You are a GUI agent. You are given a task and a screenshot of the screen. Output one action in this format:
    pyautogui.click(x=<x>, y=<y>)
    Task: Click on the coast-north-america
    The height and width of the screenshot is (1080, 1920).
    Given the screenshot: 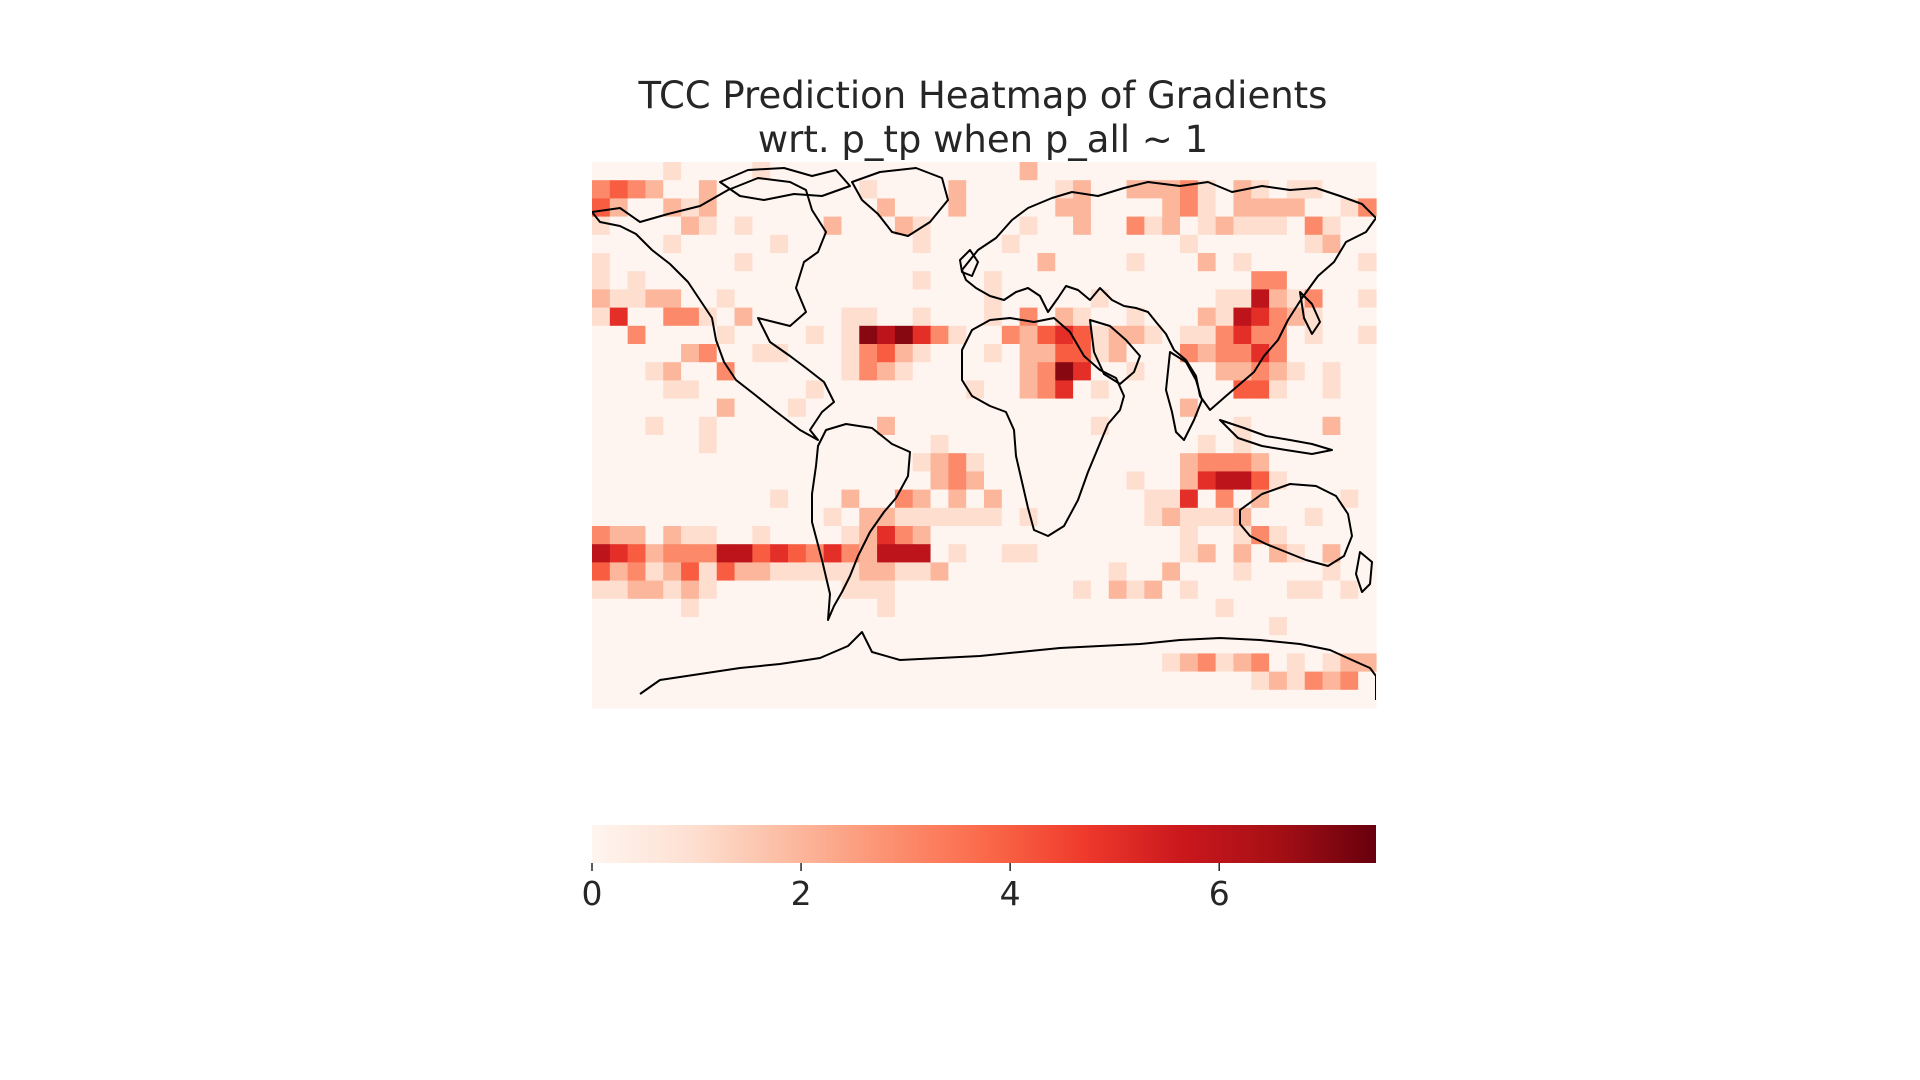 What is the action you would take?
    pyautogui.click(x=713, y=309)
    